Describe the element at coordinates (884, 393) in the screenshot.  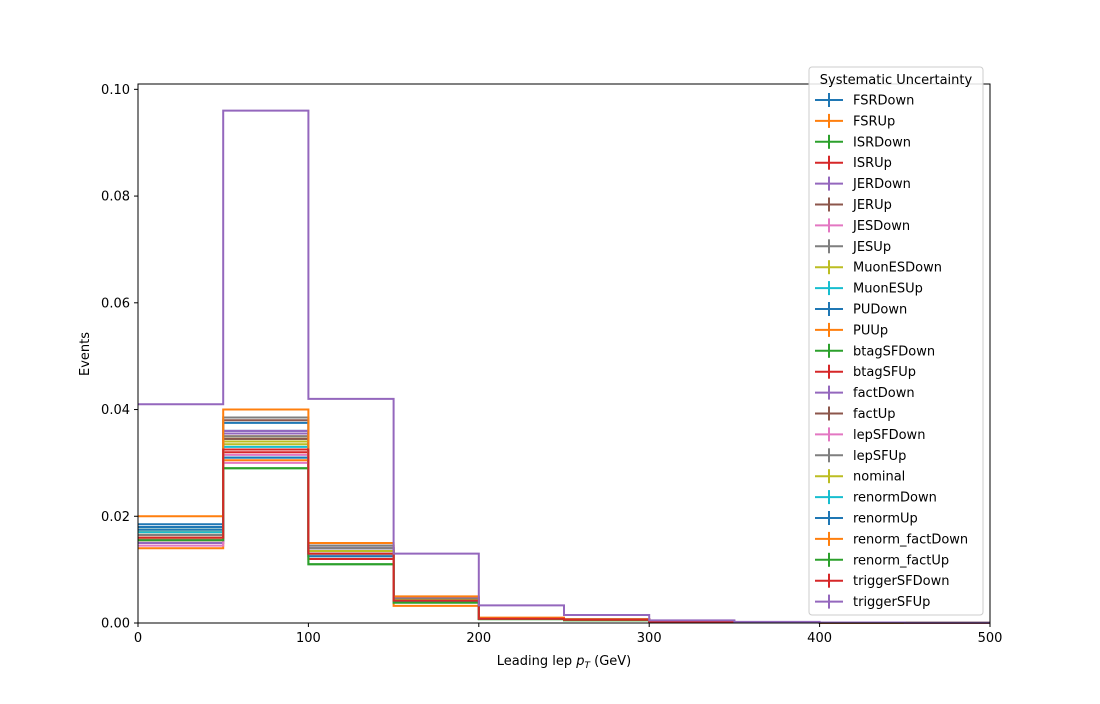
I see `legend-label: factDown` at that location.